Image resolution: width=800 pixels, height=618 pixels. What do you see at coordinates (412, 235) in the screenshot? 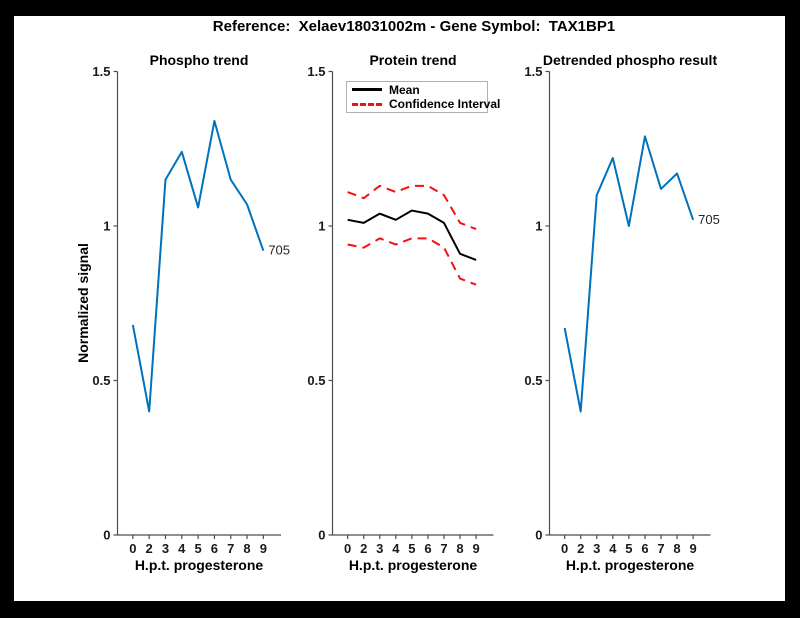
I see `mean-line` at bounding box center [412, 235].